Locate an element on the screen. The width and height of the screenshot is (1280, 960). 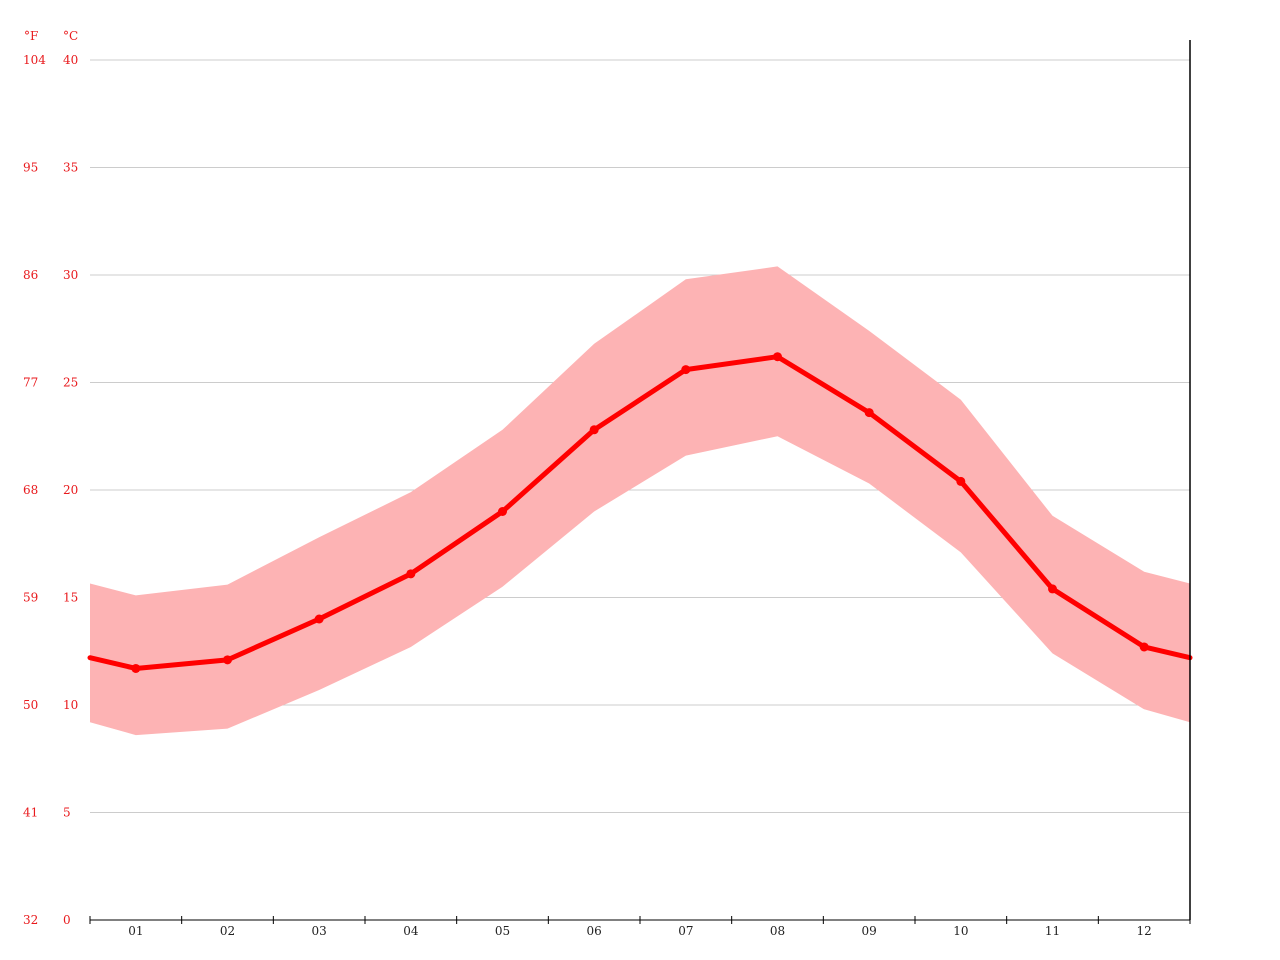
celsius-tick-label: 25 is located at coordinates (70, 383).